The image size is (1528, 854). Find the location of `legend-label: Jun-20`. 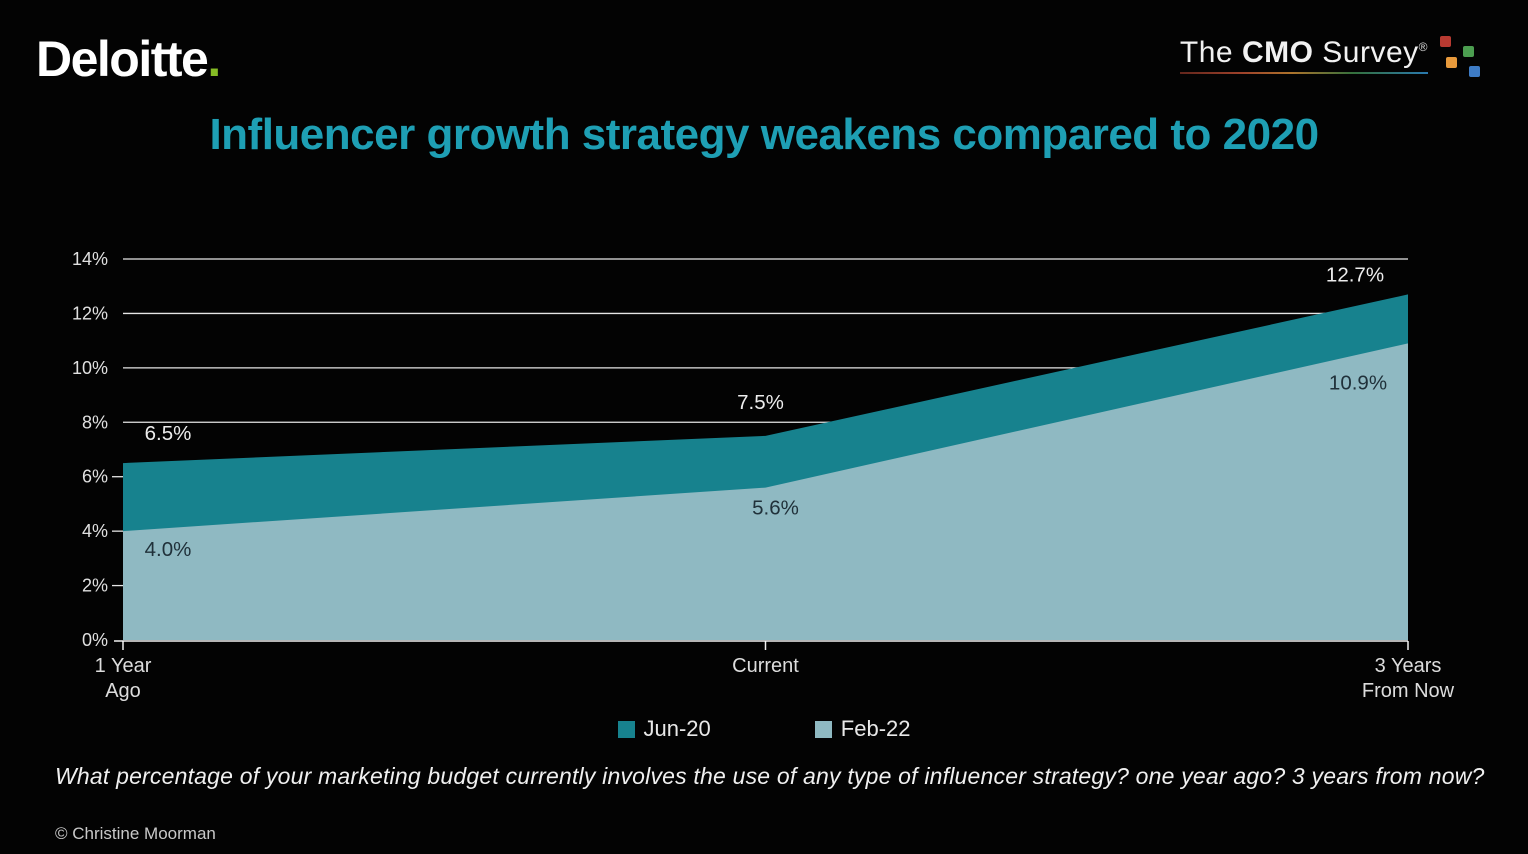

legend-label: Jun-20 is located at coordinates (677, 728).